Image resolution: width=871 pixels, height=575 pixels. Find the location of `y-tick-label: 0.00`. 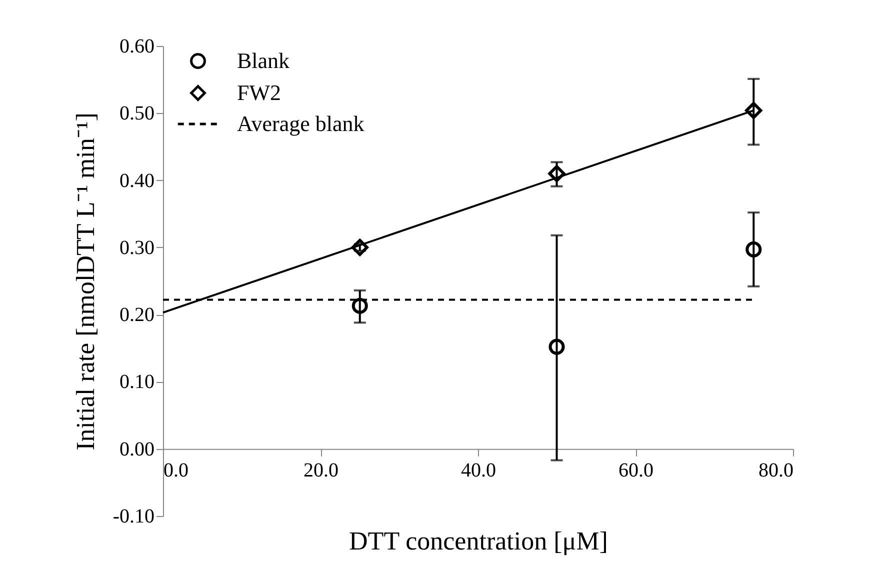

y-tick-label: 0.00 is located at coordinates (137, 449).